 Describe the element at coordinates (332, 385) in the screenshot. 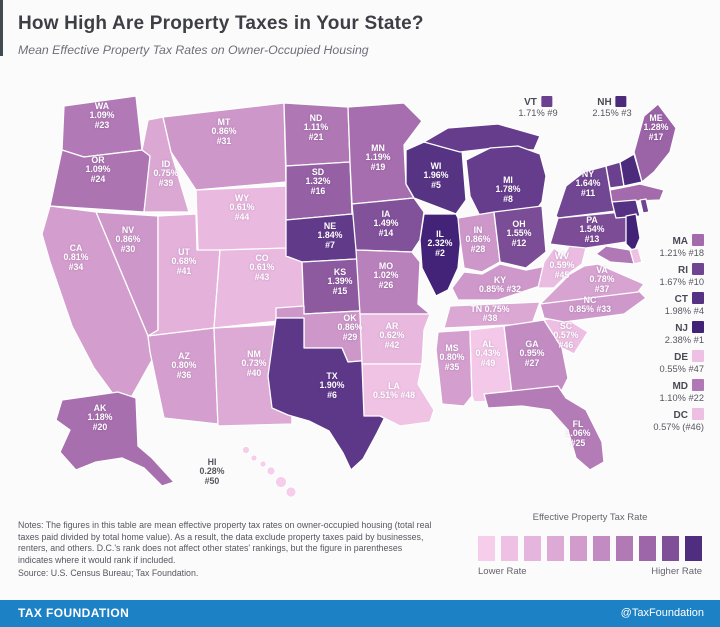

I see `state-tx-label: TX 1.90% #6` at that location.